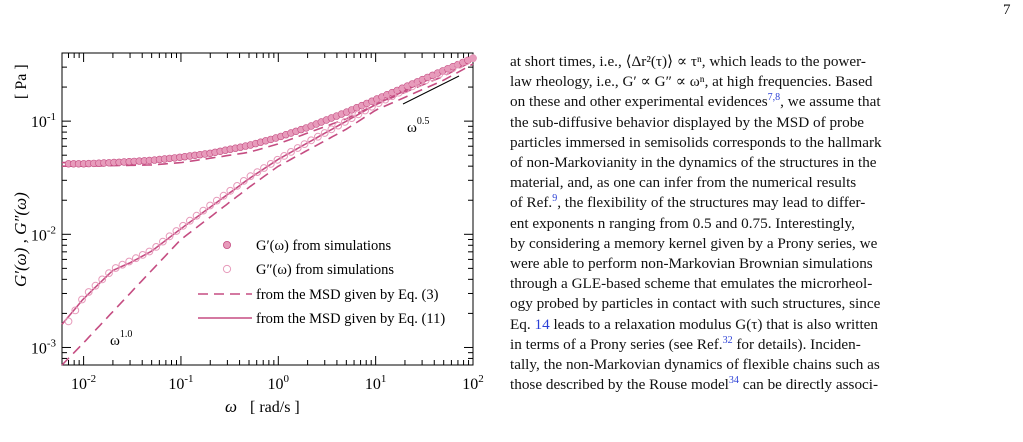  I want to click on citation-link: 34, so click(733, 381).